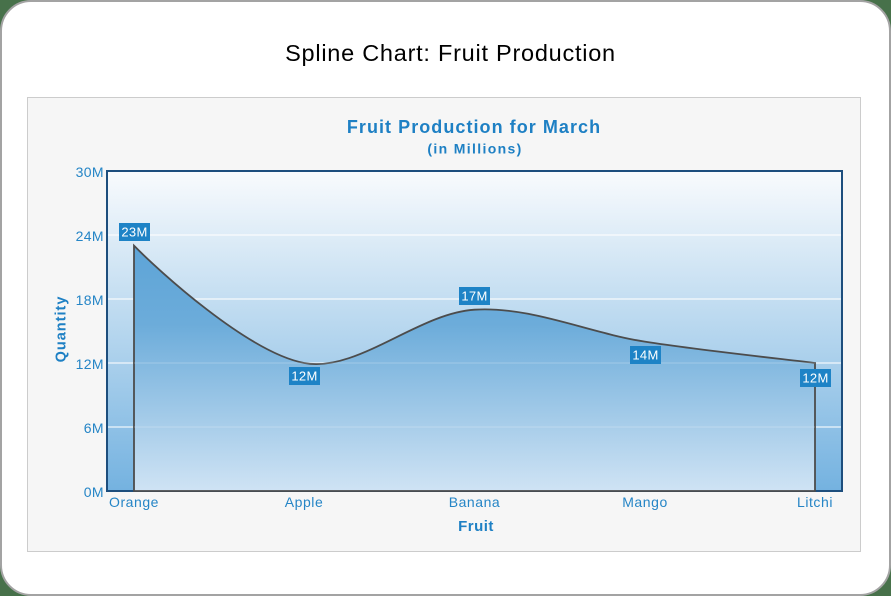  I want to click on svg-text: Orange, so click(134, 502).